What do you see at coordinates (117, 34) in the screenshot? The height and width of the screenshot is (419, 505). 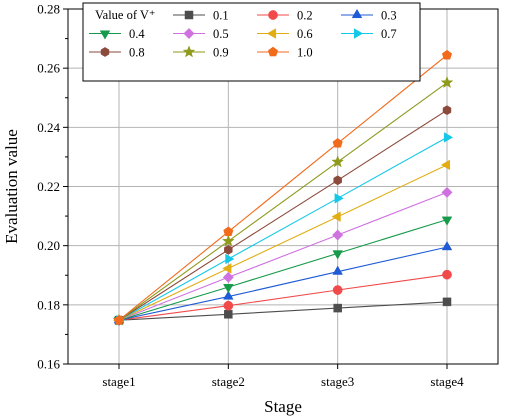 I see `legend-item: 0.4` at bounding box center [117, 34].